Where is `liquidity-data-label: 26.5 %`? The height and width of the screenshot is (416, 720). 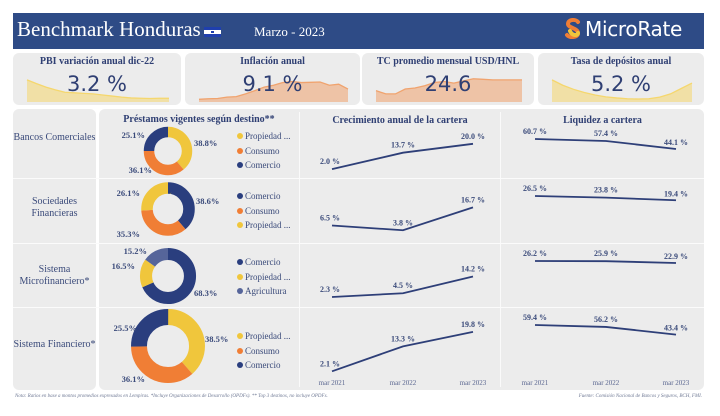 liquidity-data-label: 26.5 % is located at coordinates (535, 188).